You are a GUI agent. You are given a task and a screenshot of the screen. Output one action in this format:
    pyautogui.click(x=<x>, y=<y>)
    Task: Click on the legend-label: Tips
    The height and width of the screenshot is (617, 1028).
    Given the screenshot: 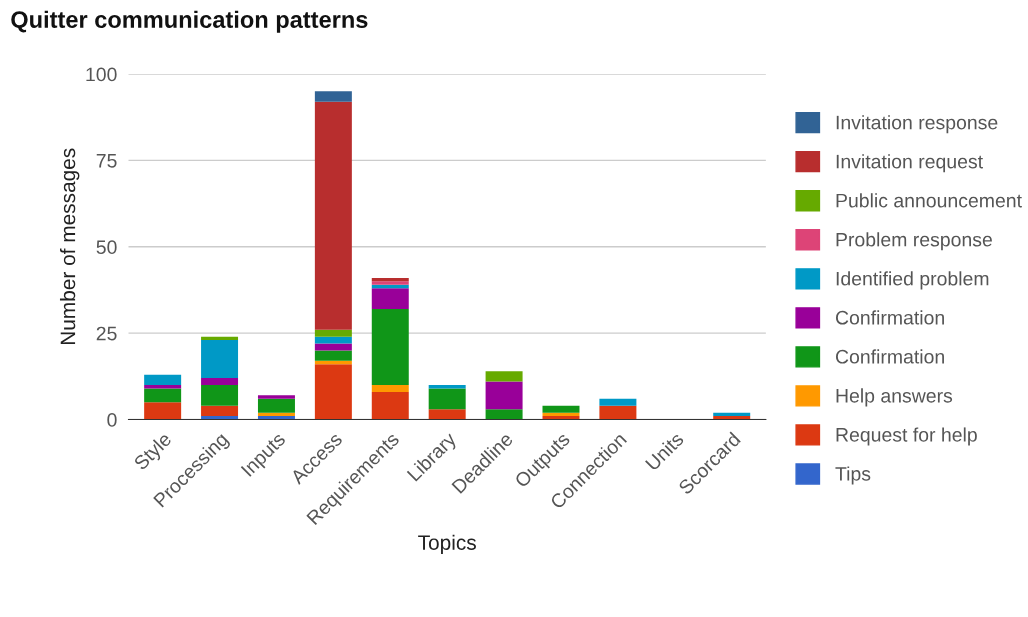 What is the action you would take?
    pyautogui.click(x=853, y=475)
    